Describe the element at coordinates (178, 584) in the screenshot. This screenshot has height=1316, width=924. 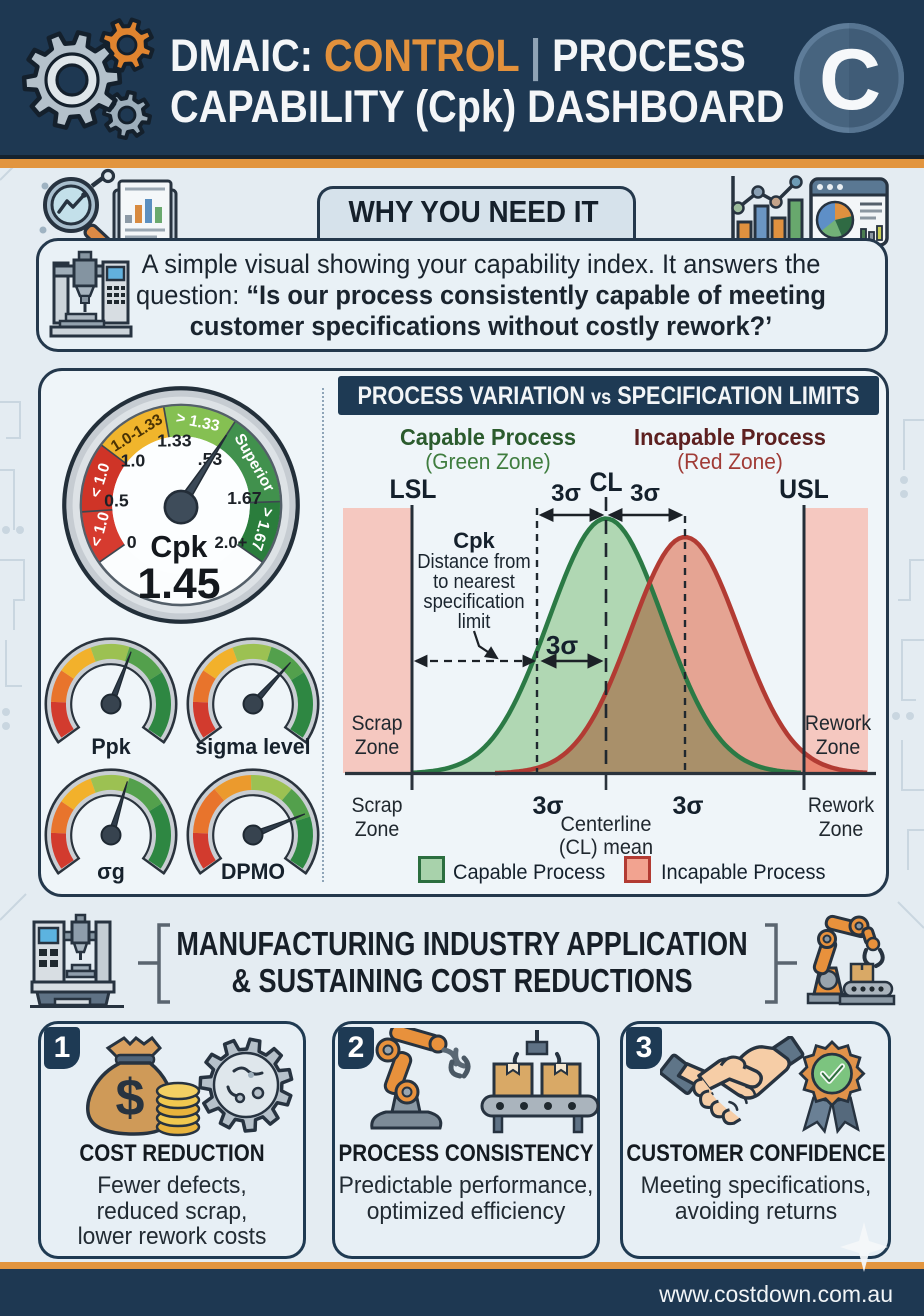
I see `svg-text: 1.45` at that location.